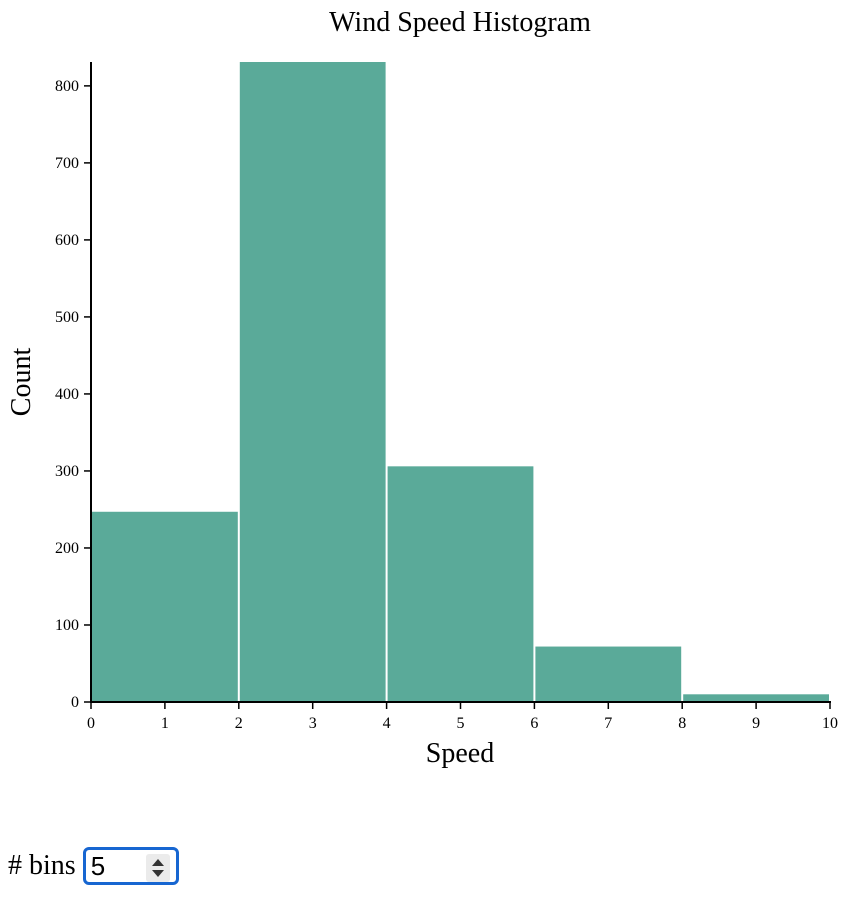  What do you see at coordinates (313, 723) in the screenshot?
I see `x-tick-label: 3` at bounding box center [313, 723].